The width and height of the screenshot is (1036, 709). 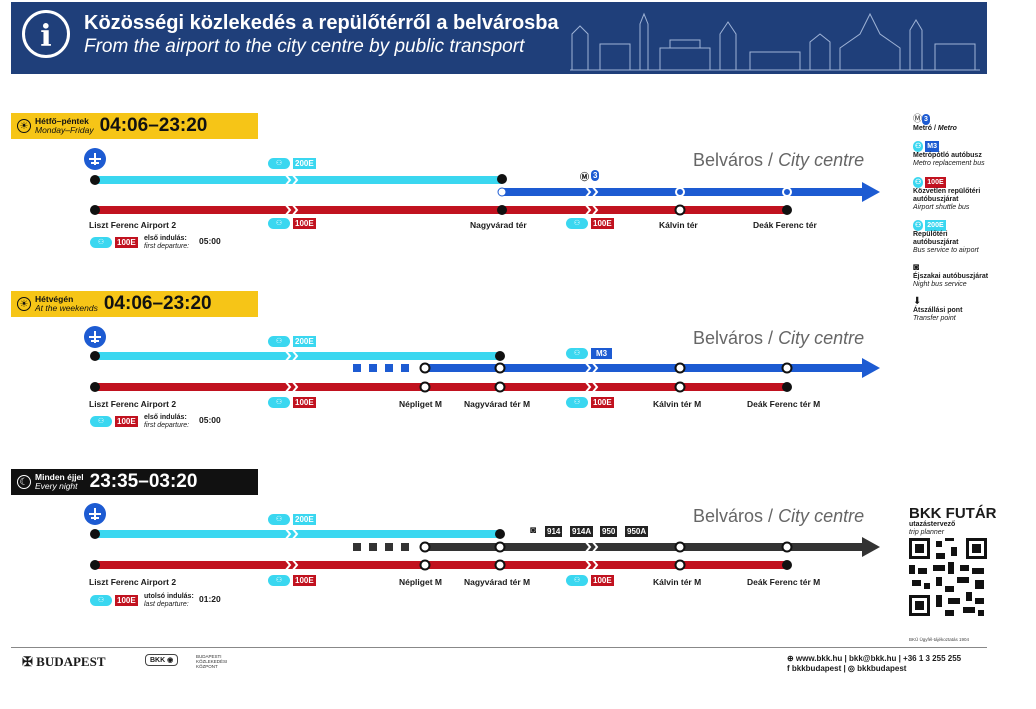 I want to click on futar-title: BKK FUTÁR, so click(x=953, y=513).